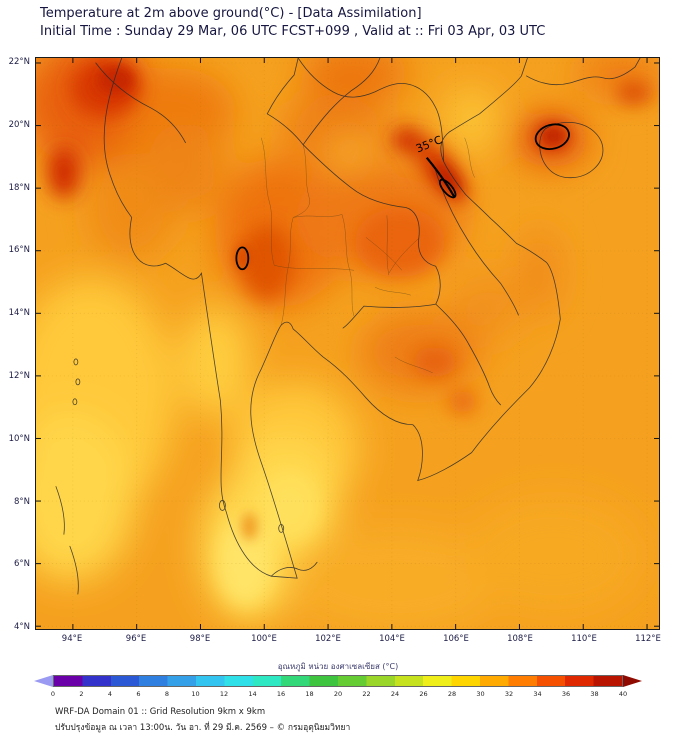 This screenshot has width=676, height=756. I want to click on colorbar-label: อุณหภูมิ หน่วย องศาเซลเซียส (°C), so click(338, 666).